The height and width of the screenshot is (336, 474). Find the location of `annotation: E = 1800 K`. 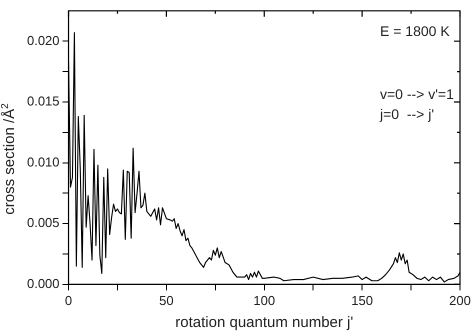

annotation: E = 1800 K is located at coordinates (415, 30).